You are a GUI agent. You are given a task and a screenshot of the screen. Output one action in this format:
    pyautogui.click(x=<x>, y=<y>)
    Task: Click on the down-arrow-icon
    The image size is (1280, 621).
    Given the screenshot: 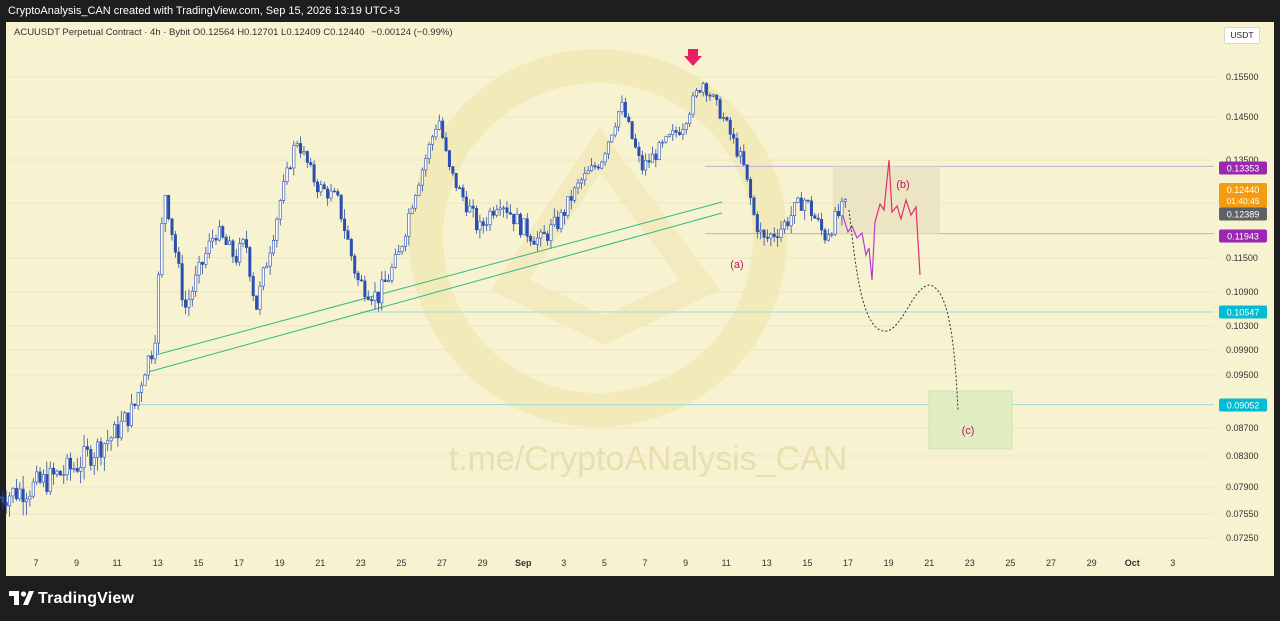 What is the action you would take?
    pyautogui.click(x=693, y=57)
    